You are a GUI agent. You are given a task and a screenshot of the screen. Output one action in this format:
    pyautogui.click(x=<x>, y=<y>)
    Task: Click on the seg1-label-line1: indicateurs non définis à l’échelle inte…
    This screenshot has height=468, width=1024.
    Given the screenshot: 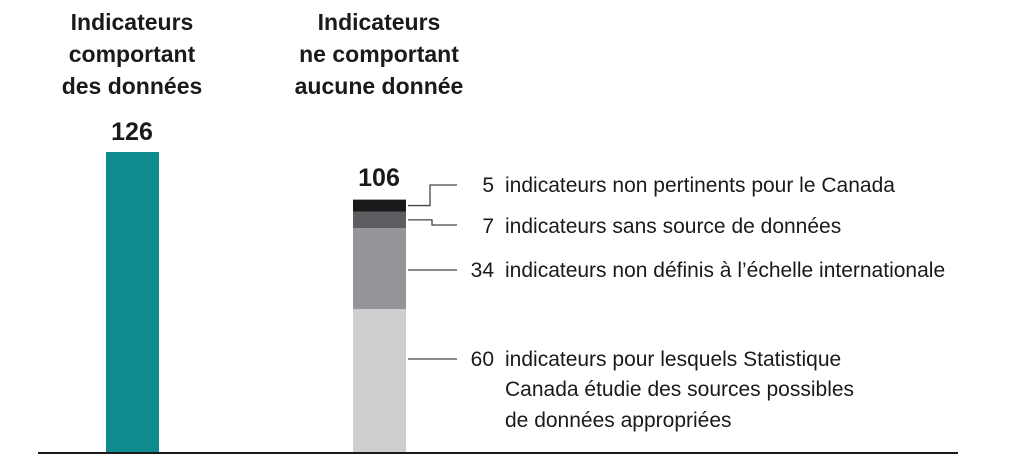 What is the action you would take?
    pyautogui.click(x=725, y=270)
    